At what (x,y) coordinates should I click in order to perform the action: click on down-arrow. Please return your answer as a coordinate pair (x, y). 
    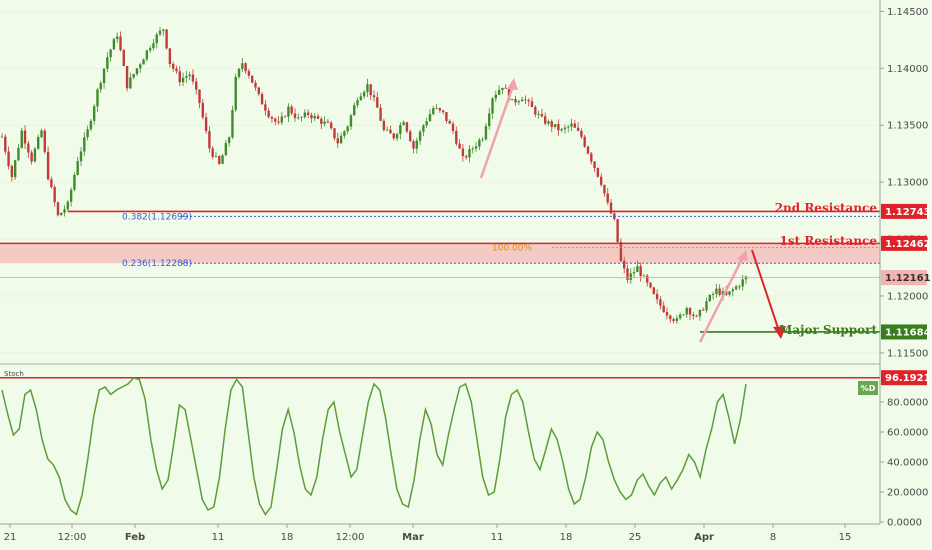
    Looking at the image, I should click on (766, 292).